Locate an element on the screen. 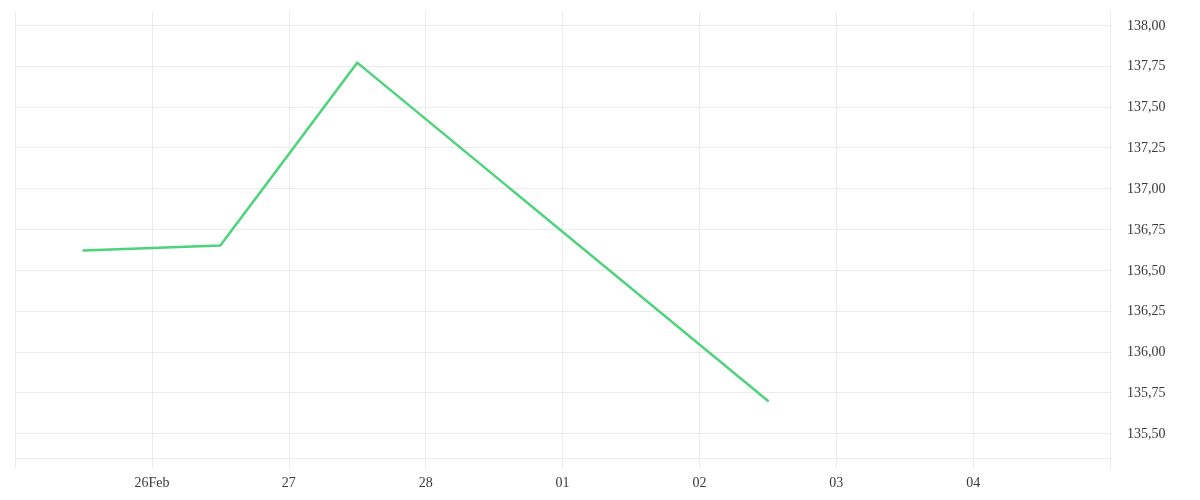  y-tick-label: 137,25 is located at coordinates (1146, 148).